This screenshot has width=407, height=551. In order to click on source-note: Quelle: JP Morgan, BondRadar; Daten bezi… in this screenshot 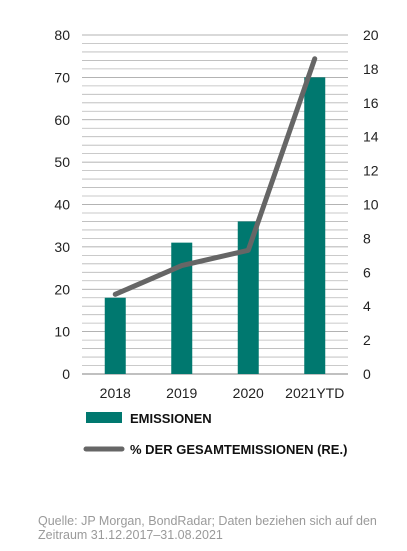, I will do `click(207, 528)`.